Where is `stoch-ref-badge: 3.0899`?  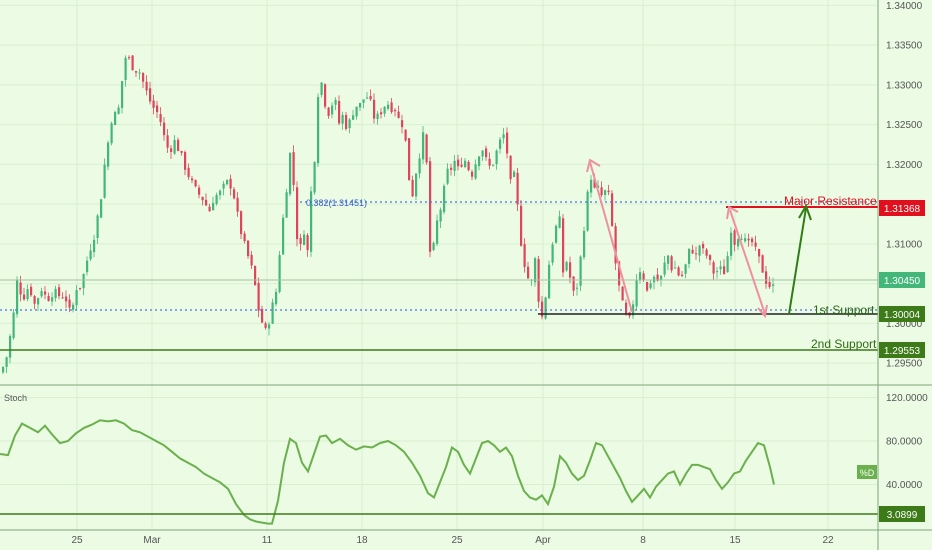
stoch-ref-badge: 3.0899 is located at coordinates (902, 514).